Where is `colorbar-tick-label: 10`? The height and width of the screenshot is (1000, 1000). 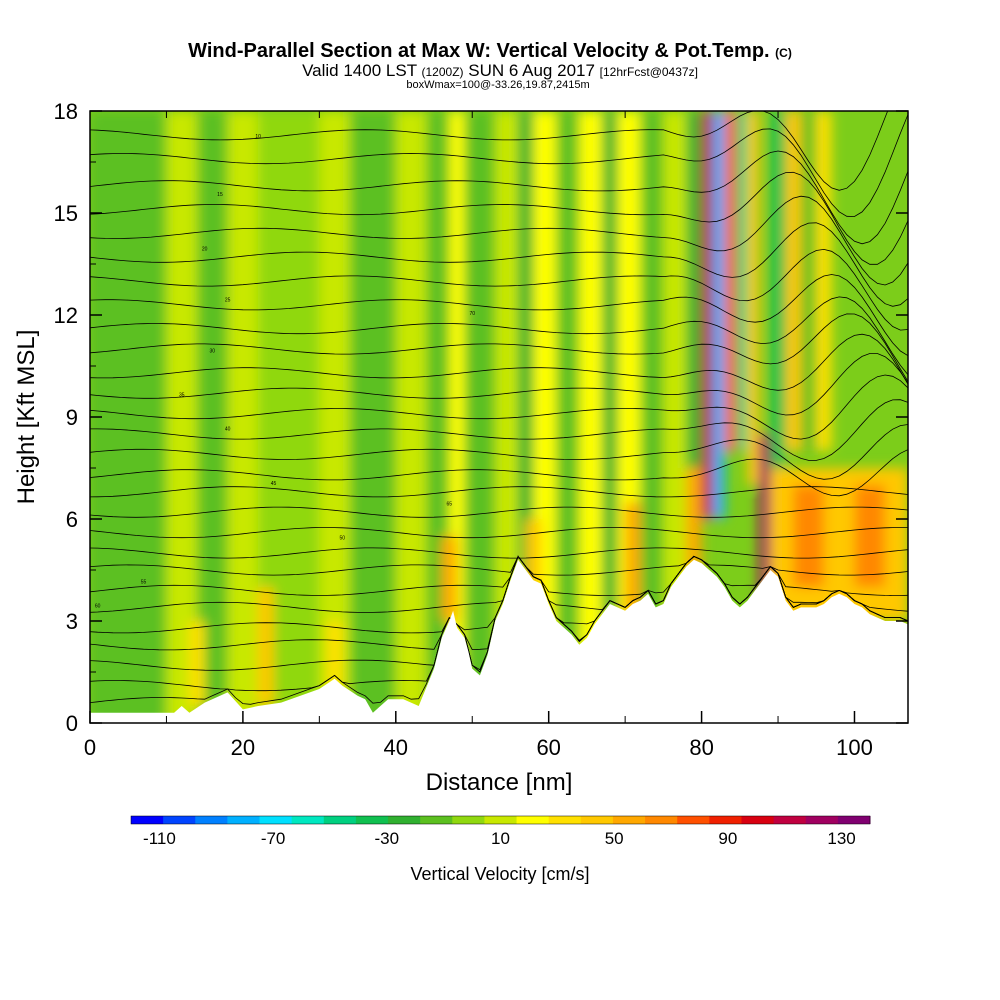 colorbar-tick-label: 10 is located at coordinates (500, 838).